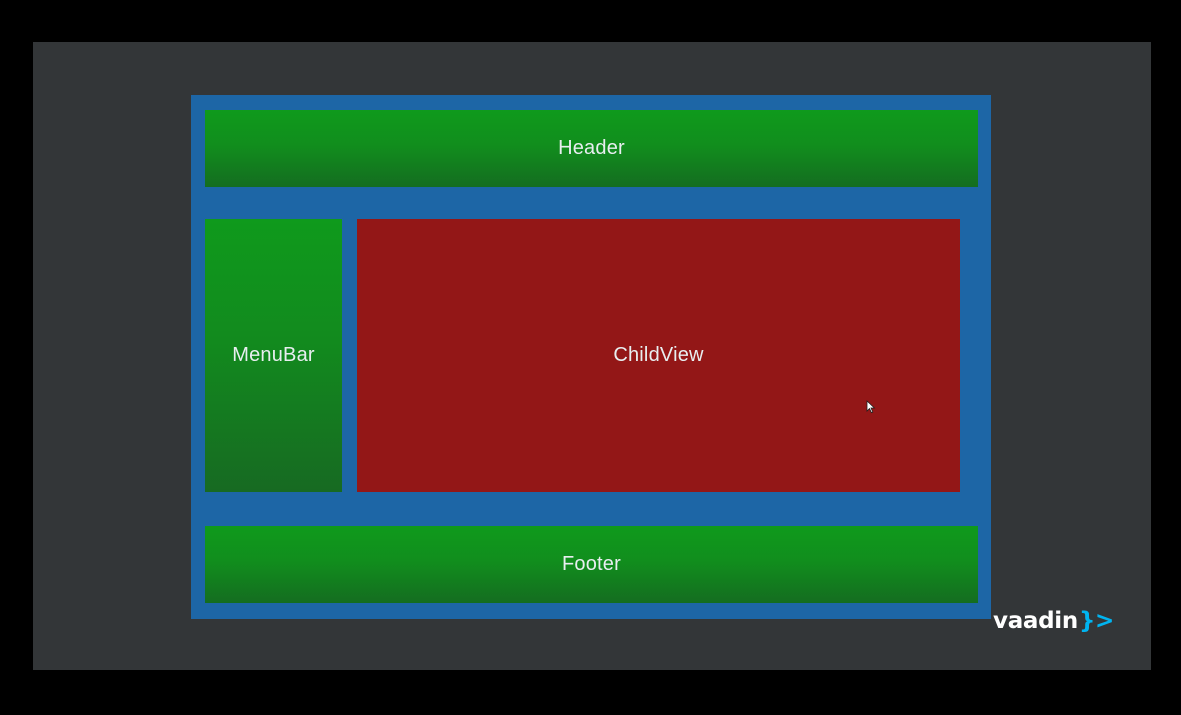  I want to click on menubar-label: MenuBar, so click(273, 355).